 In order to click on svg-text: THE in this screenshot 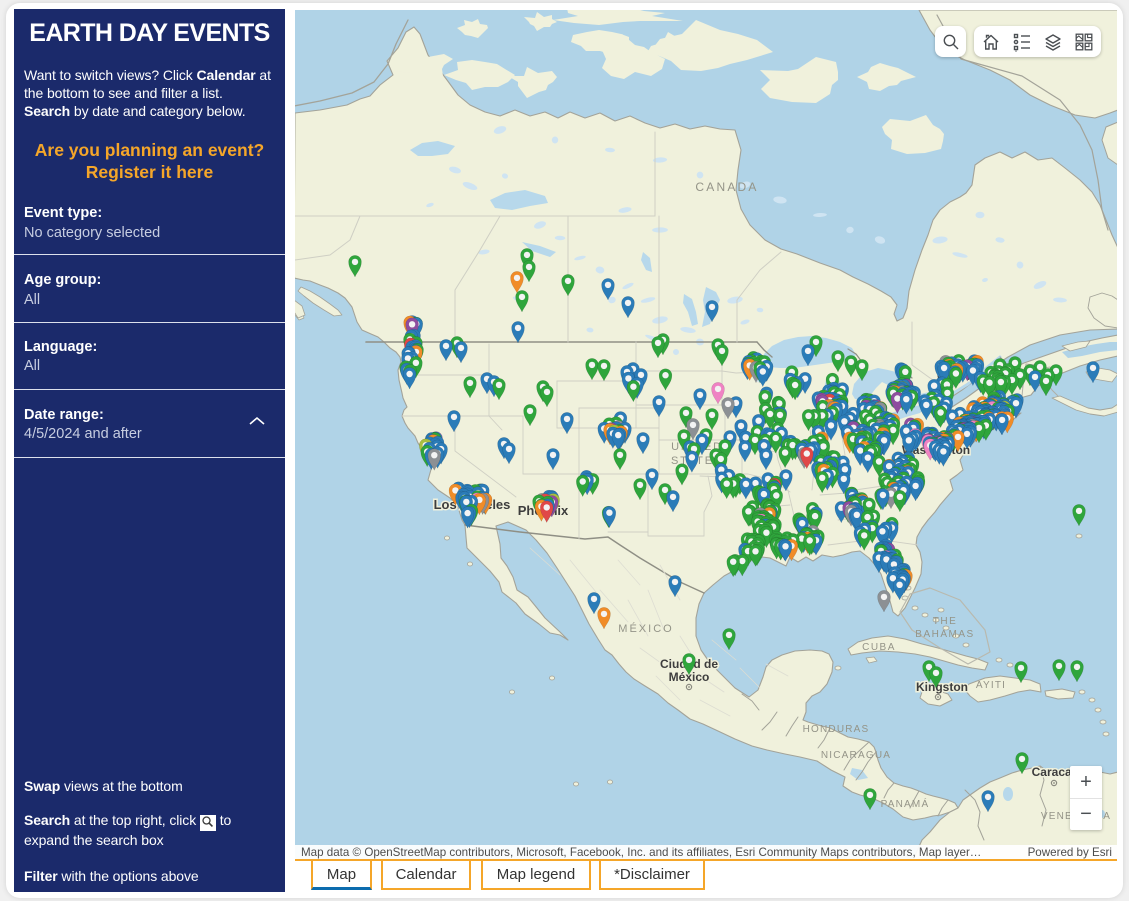, I will do `click(945, 621)`.